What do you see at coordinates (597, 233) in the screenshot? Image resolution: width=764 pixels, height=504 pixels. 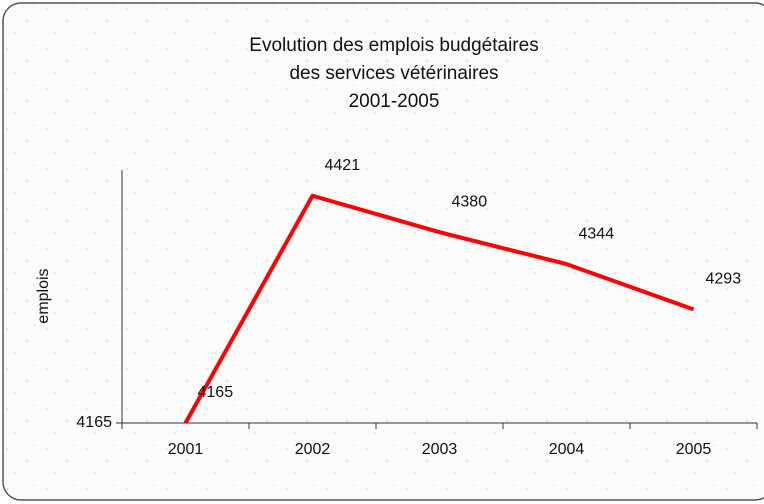 I see `data-label: 4344` at bounding box center [597, 233].